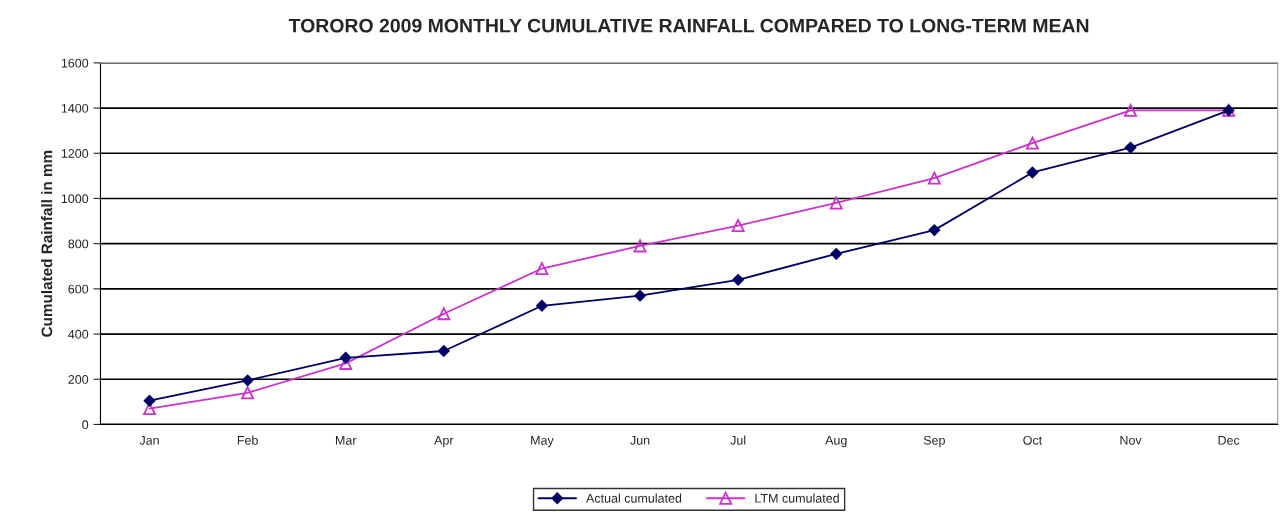 The image size is (1288, 524). What do you see at coordinates (78, 334) in the screenshot?
I see `y-tick-label: 400` at bounding box center [78, 334].